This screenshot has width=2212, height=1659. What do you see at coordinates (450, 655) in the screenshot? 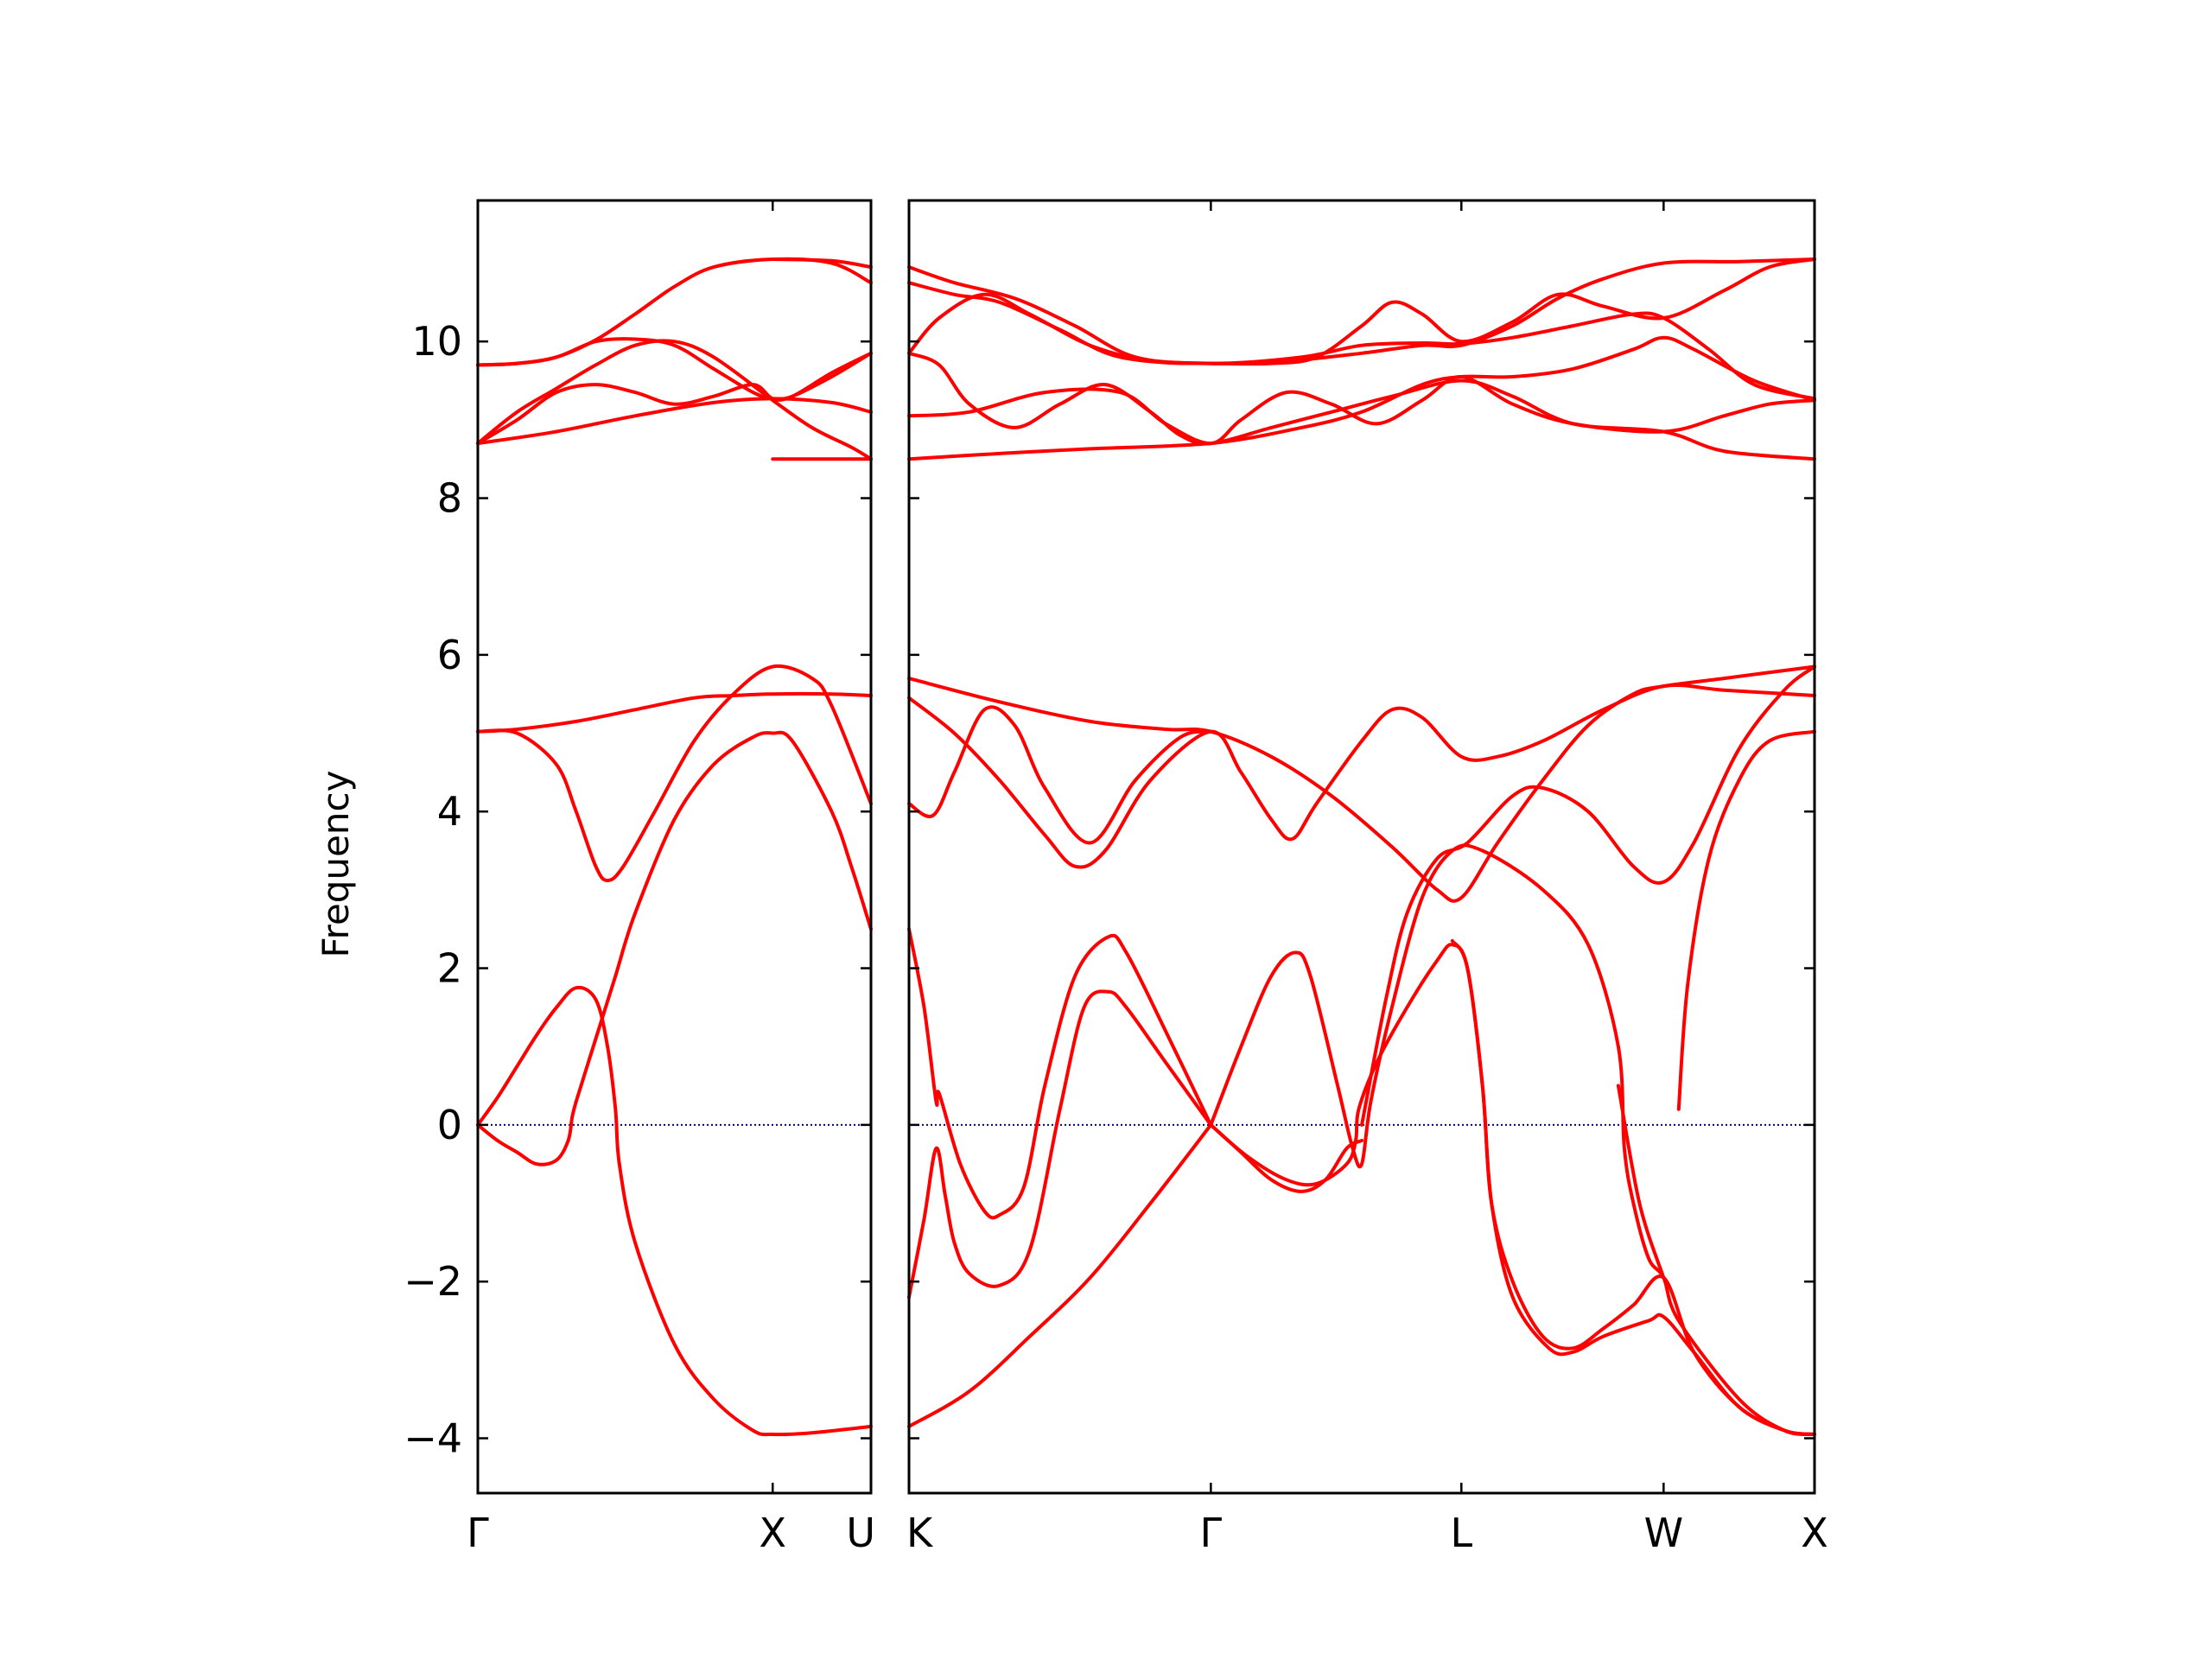
I see `y-tick-label: 6` at bounding box center [450, 655].